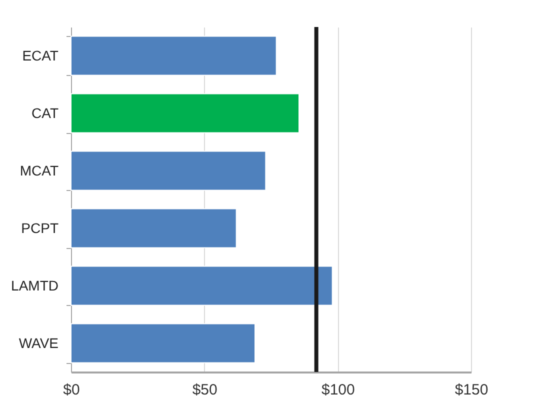 Image resolution: width=546 pixels, height=412 pixels. Describe the element at coordinates (338, 390) in the screenshot. I see `x-tick-label: $100` at that location.